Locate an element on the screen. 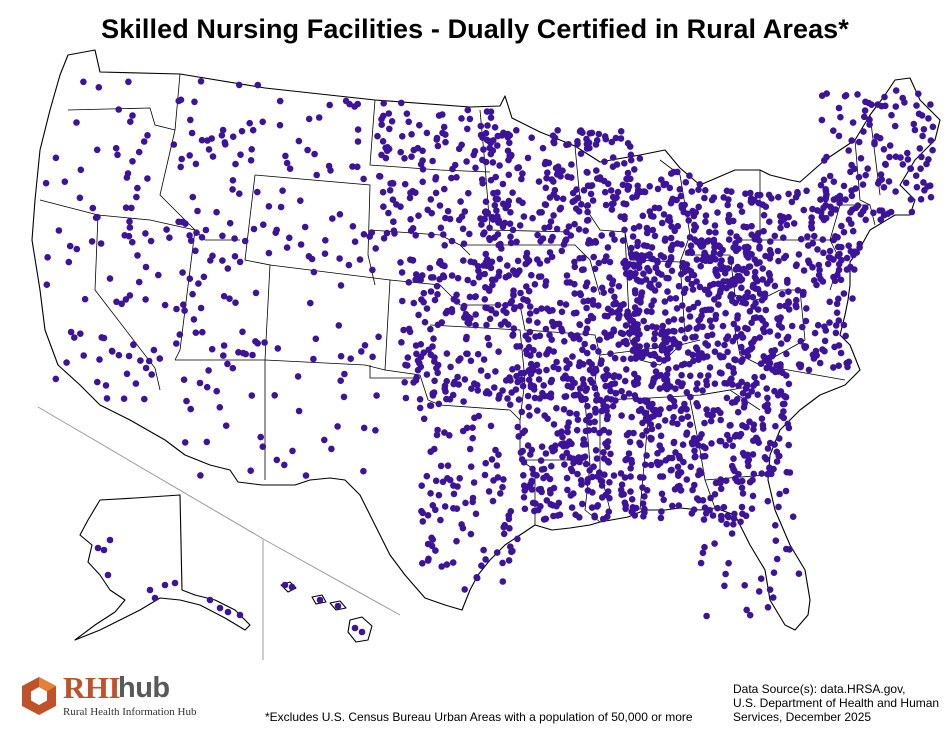  data-source-line-1: Data Source(s): data.HRSA.gov, is located at coordinates (819, 689).